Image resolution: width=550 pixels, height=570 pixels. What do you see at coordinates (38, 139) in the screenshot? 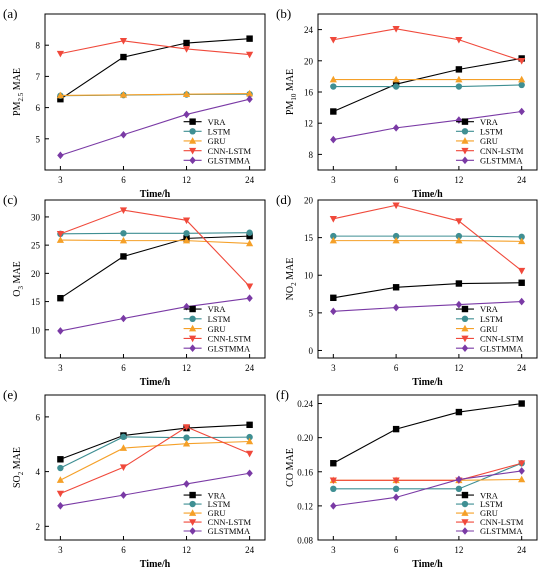
I see `y-tick-label: 5` at bounding box center [38, 139].